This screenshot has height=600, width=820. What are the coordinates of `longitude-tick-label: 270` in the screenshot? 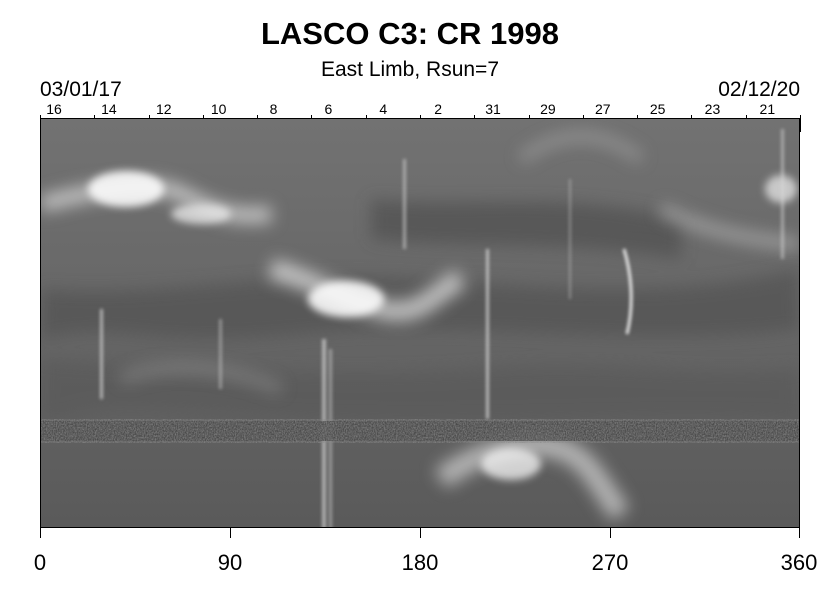 It's located at (610, 562).